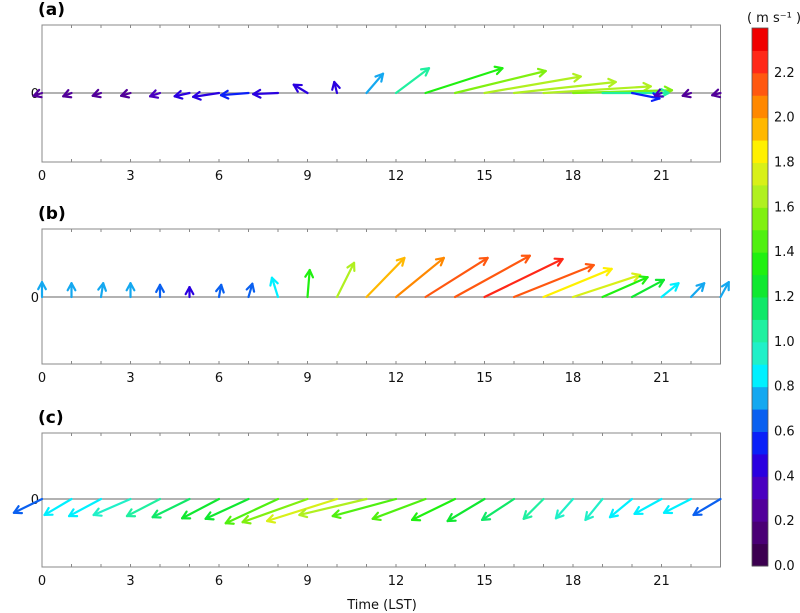 This screenshot has height=613, width=800. Describe the element at coordinates (784, 432) in the screenshot. I see `colorbar-tick-label: 0.6` at that location.